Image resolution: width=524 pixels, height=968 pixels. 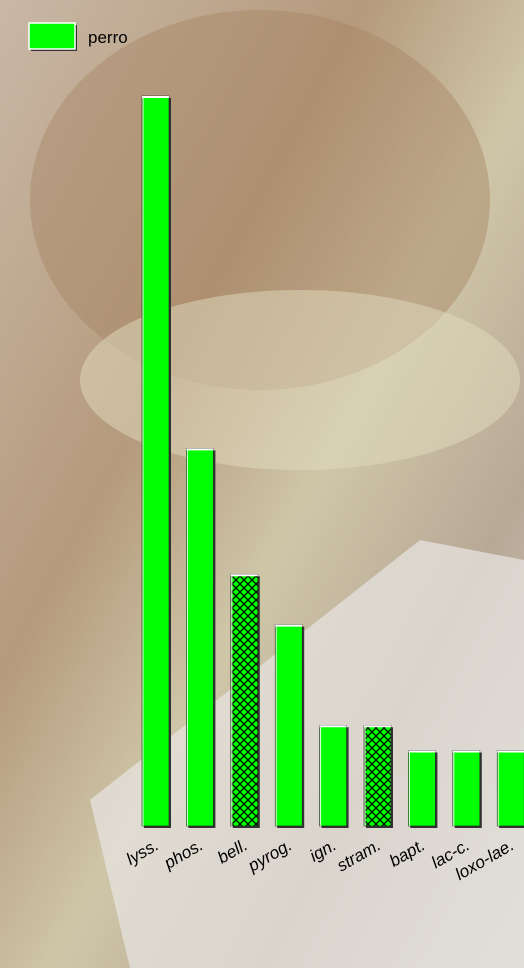 What do you see at coordinates (52, 36) in the screenshot?
I see `legend-swatch` at bounding box center [52, 36].